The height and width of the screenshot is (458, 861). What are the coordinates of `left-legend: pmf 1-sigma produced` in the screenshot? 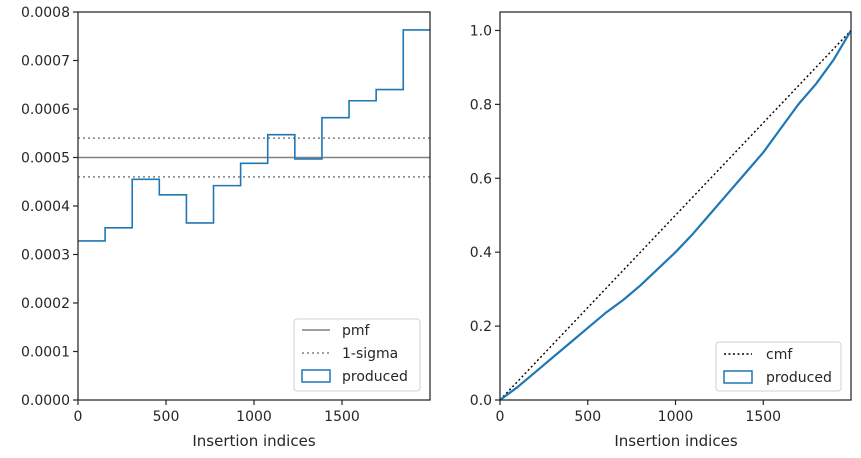 It's located at (357, 355).